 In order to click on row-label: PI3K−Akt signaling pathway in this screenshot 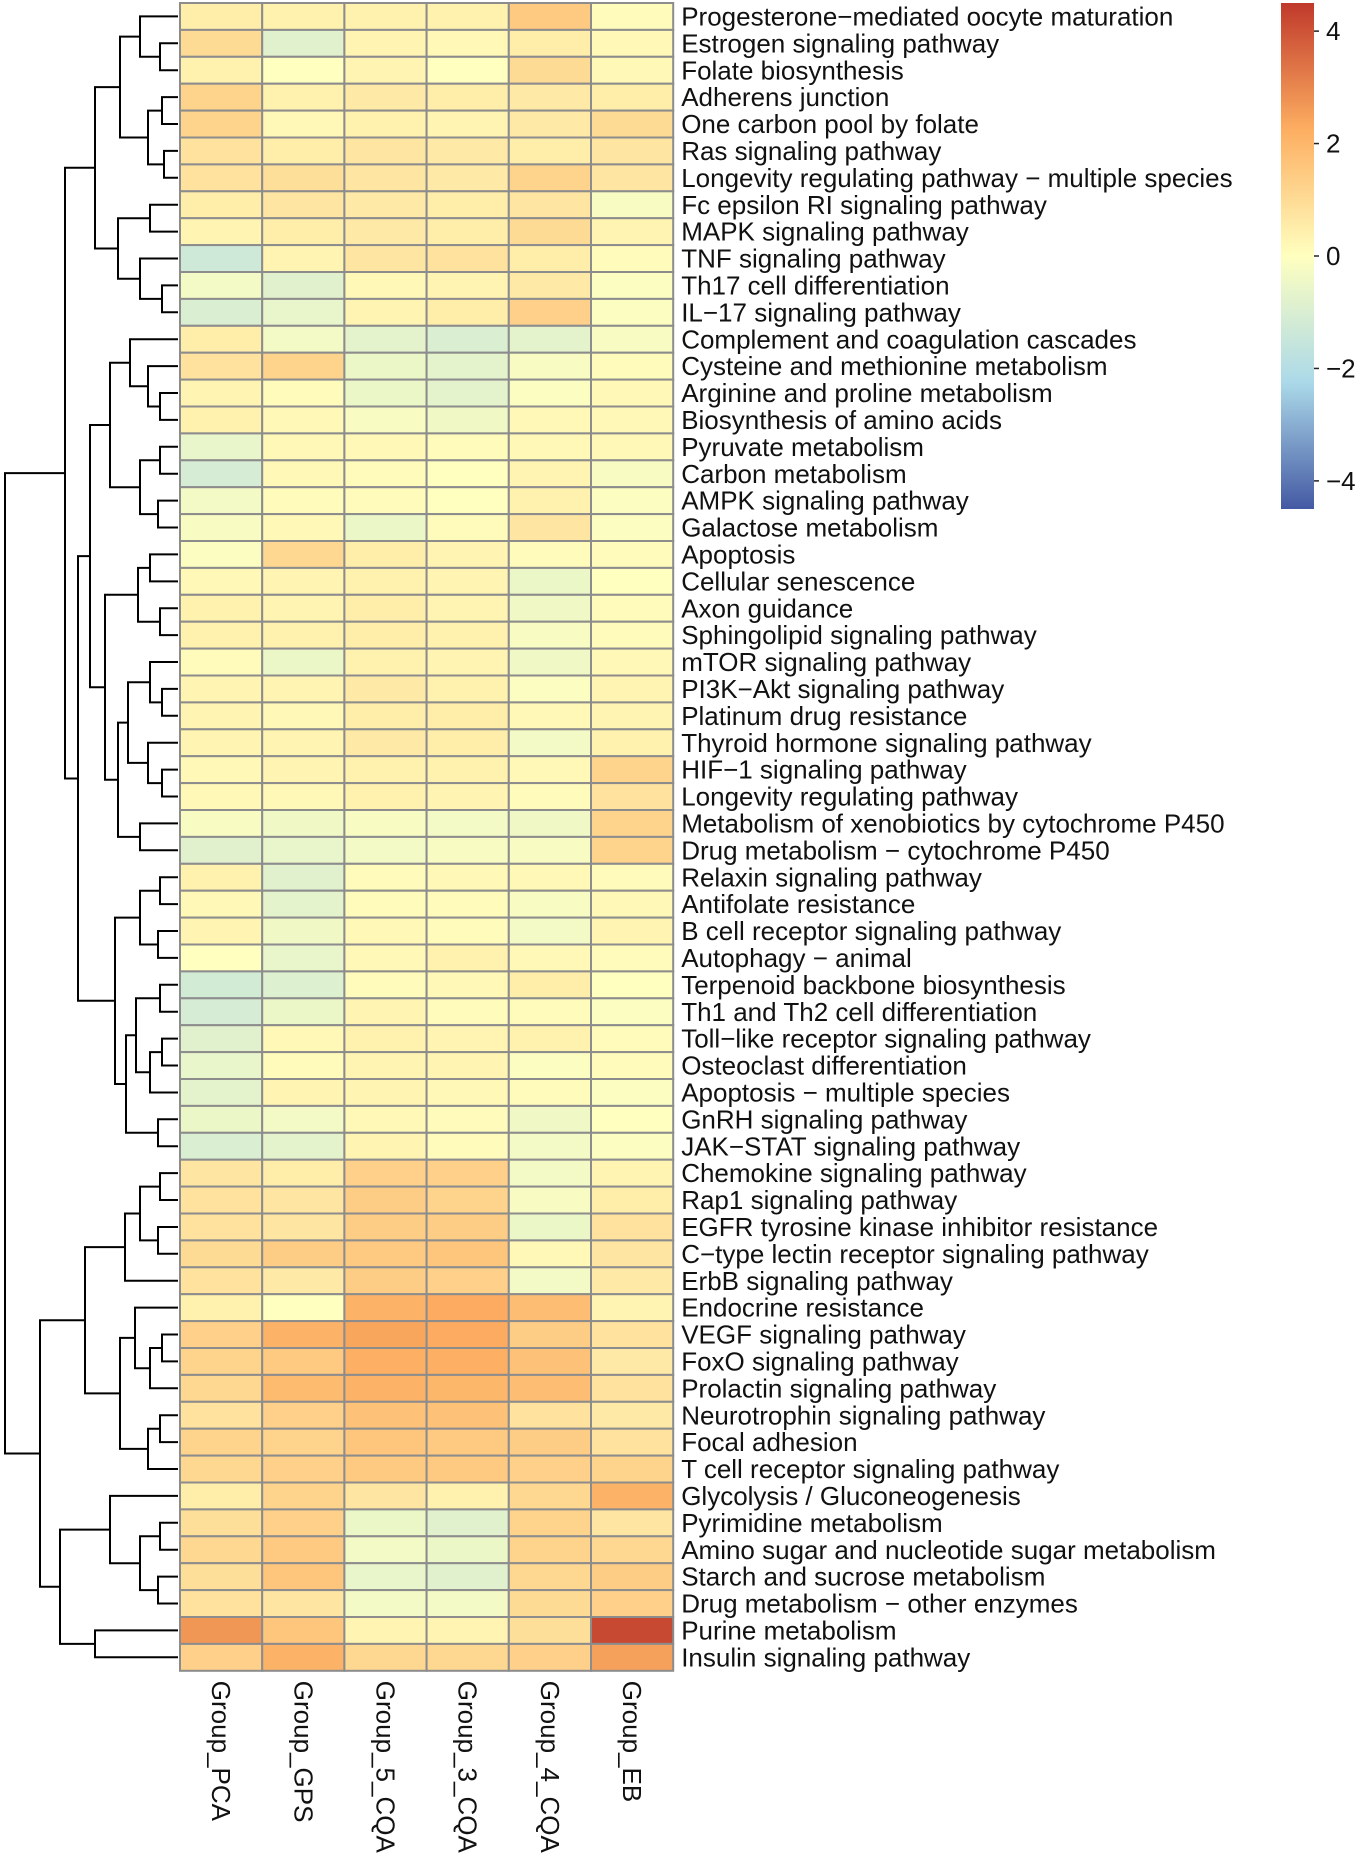, I will do `click(842, 689)`.